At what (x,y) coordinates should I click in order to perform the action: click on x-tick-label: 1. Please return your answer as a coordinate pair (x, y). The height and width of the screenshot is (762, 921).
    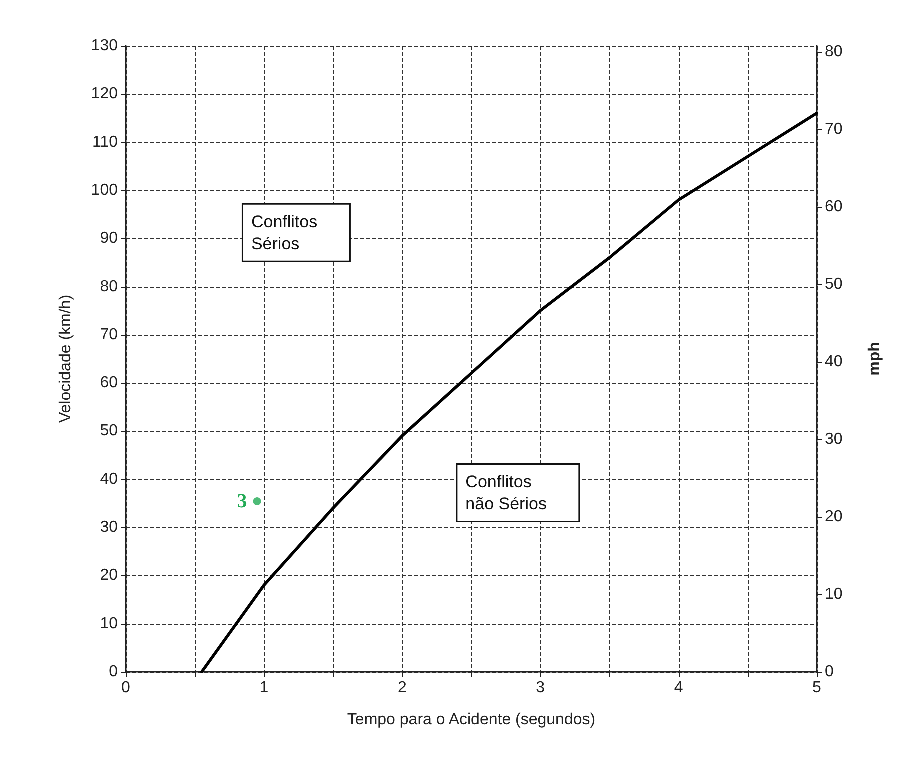
    Looking at the image, I should click on (264, 688).